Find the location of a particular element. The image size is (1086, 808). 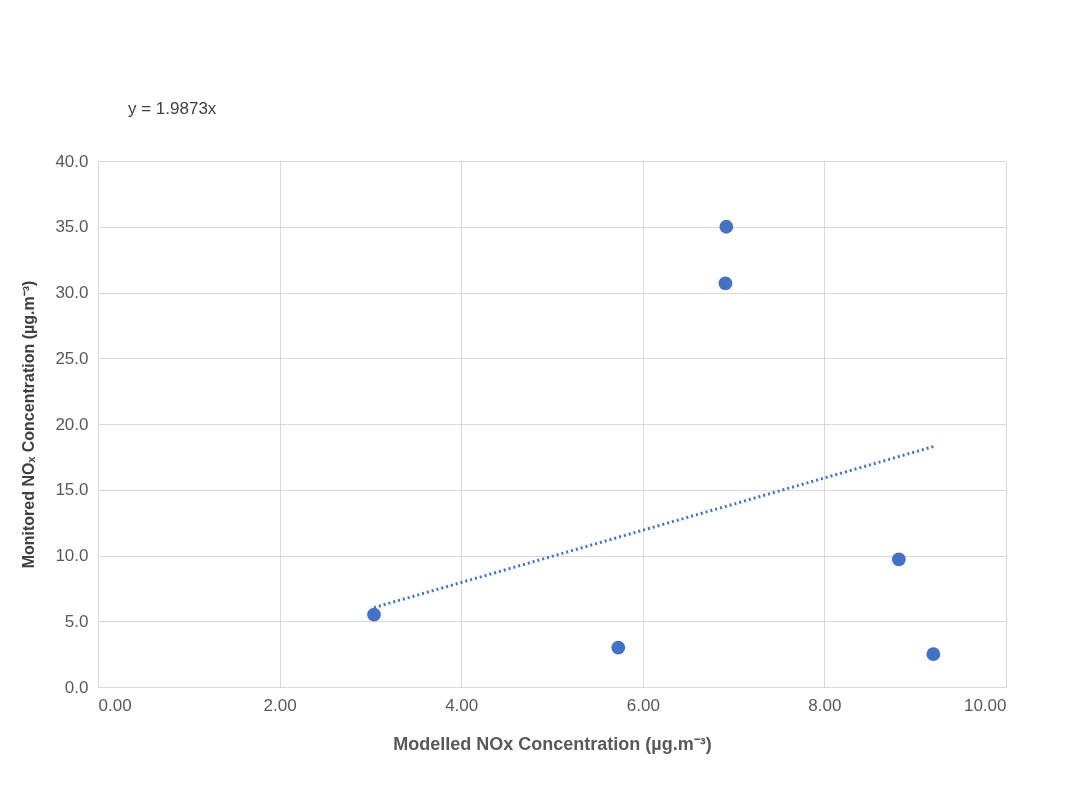

y-tick-label: 20.0 is located at coordinates (72, 424).